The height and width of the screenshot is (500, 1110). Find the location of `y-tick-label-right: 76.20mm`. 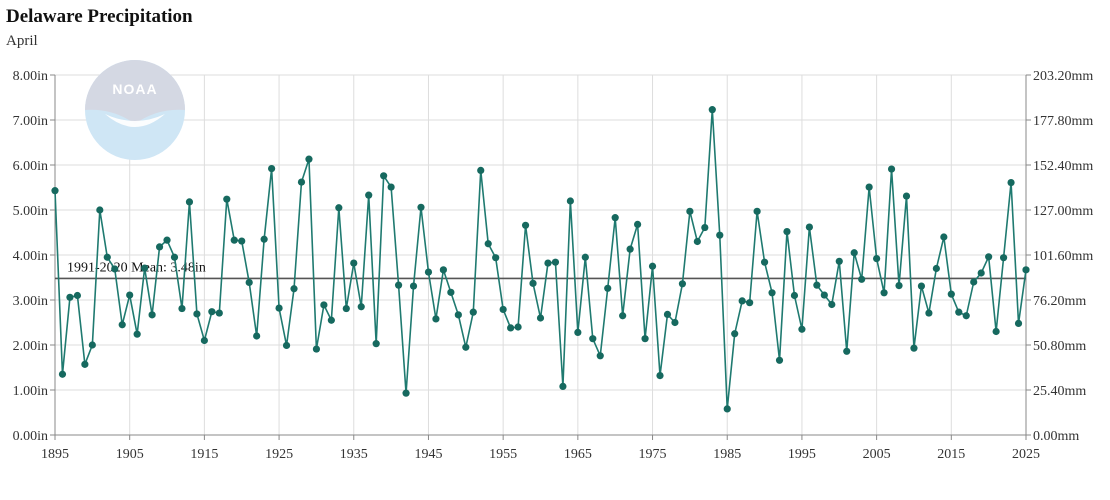

y-tick-label-right: 76.20mm is located at coordinates (1059, 301).